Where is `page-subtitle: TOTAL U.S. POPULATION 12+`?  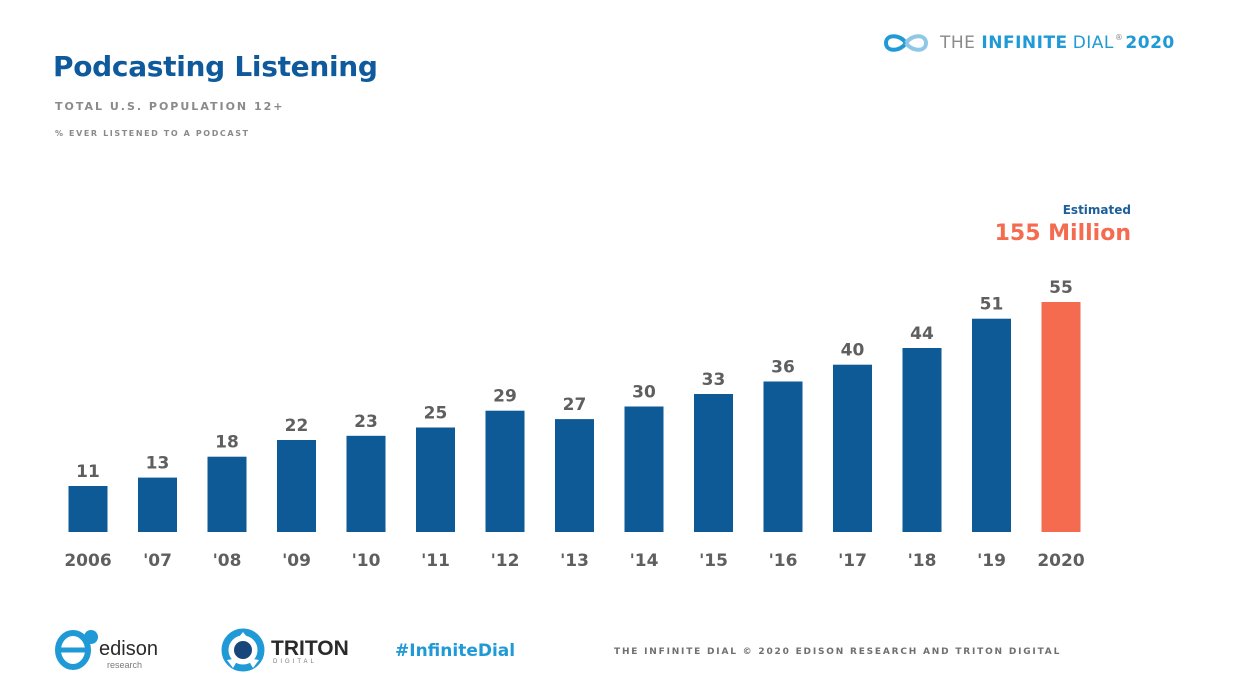 page-subtitle: TOTAL U.S. POPULATION 12+ is located at coordinates (170, 106).